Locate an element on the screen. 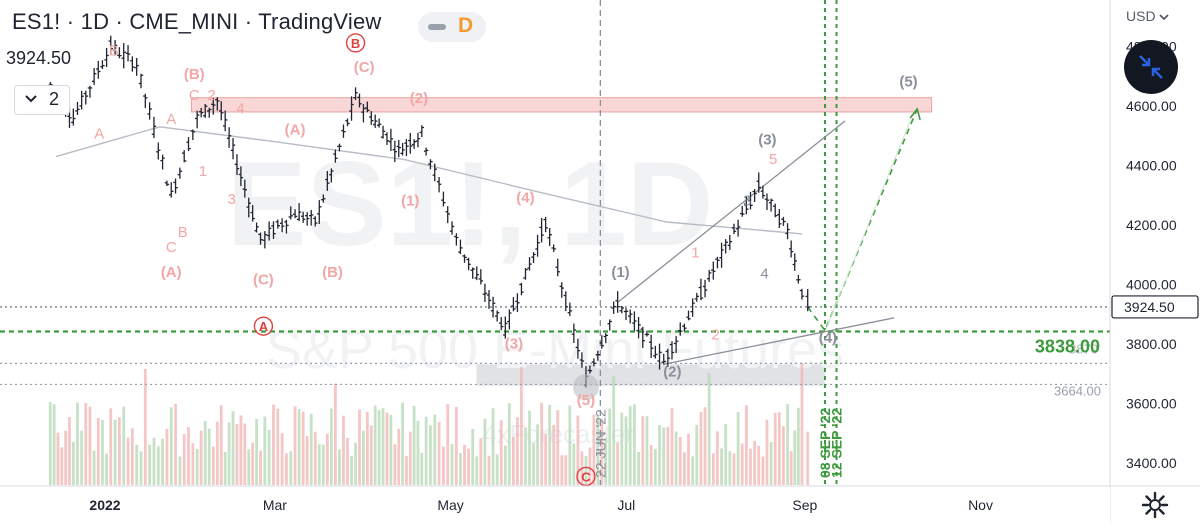 The image size is (1200, 528). wave-label: (5) is located at coordinates (908, 82).